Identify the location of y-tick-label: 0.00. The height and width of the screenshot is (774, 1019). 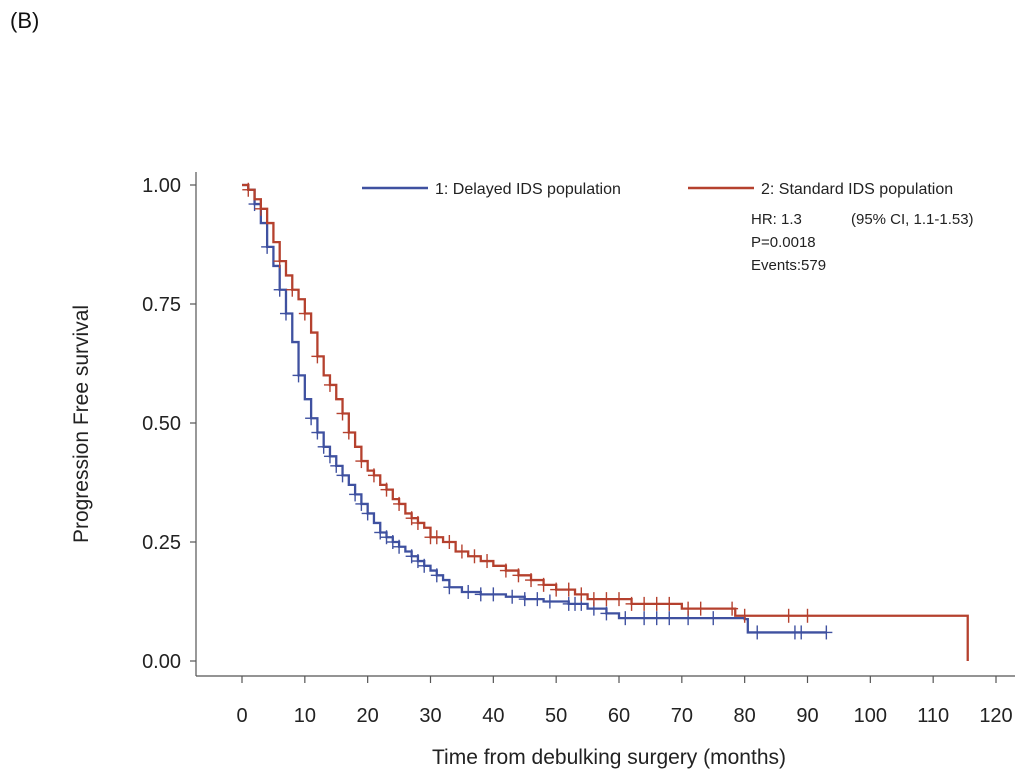
(161, 662).